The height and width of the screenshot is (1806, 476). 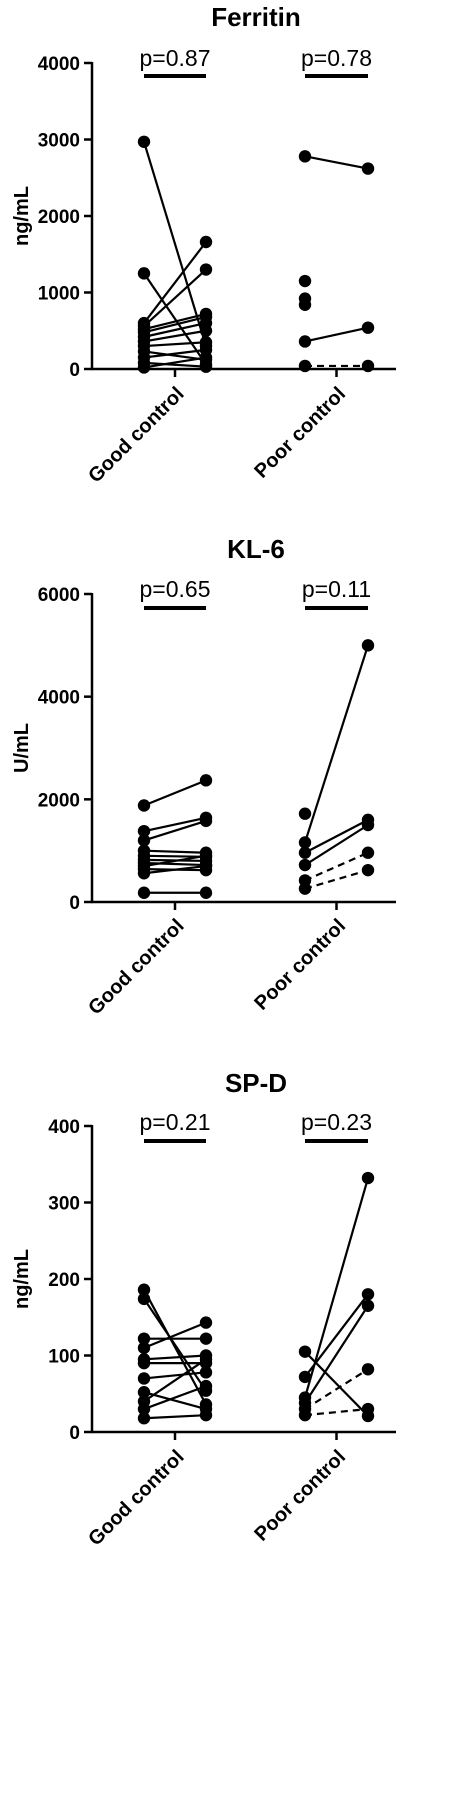 What do you see at coordinates (336, 589) in the screenshot?
I see `p-value-label: p=0.11` at bounding box center [336, 589].